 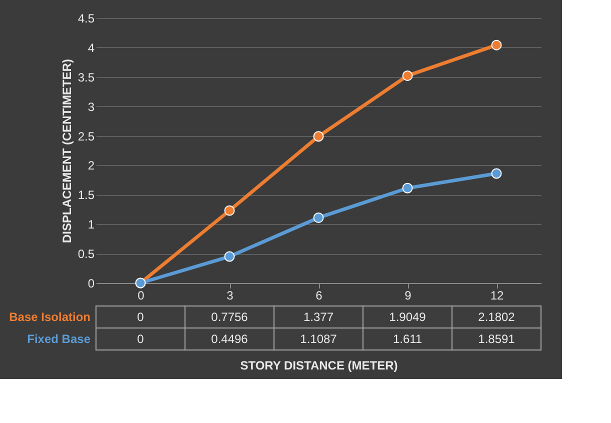 I want to click on y-axis-title: DISPLACEMENT (CENTIMETER), so click(x=67, y=151).